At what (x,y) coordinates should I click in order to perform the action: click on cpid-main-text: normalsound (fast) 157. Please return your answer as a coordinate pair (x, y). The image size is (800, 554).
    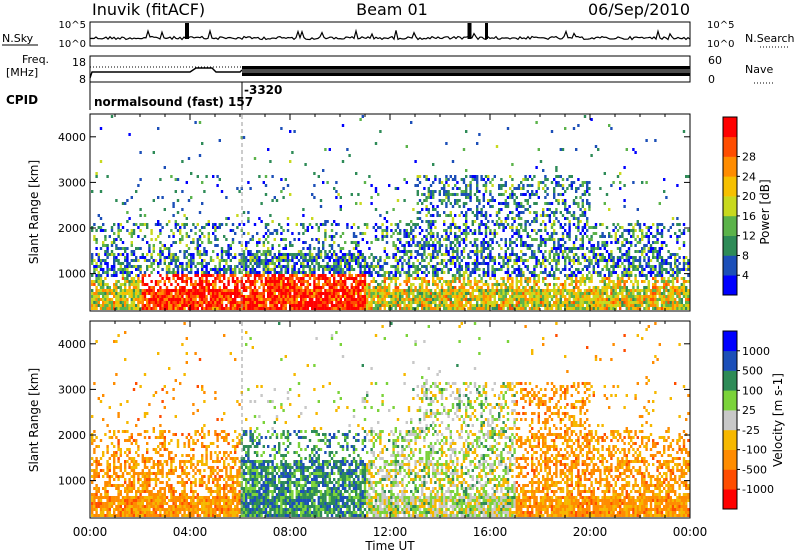
    Looking at the image, I should click on (173, 102).